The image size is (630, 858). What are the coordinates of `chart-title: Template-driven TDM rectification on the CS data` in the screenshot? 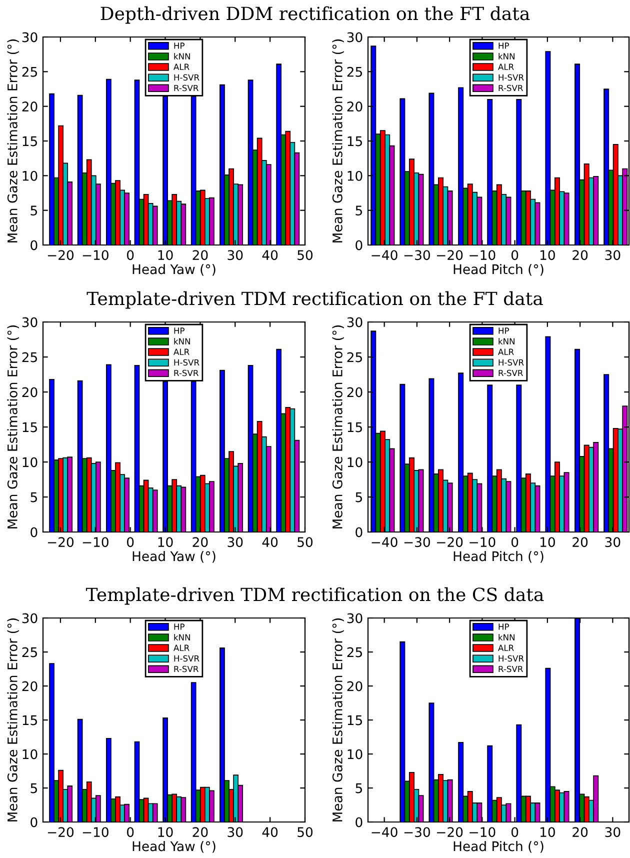 It's located at (315, 596).